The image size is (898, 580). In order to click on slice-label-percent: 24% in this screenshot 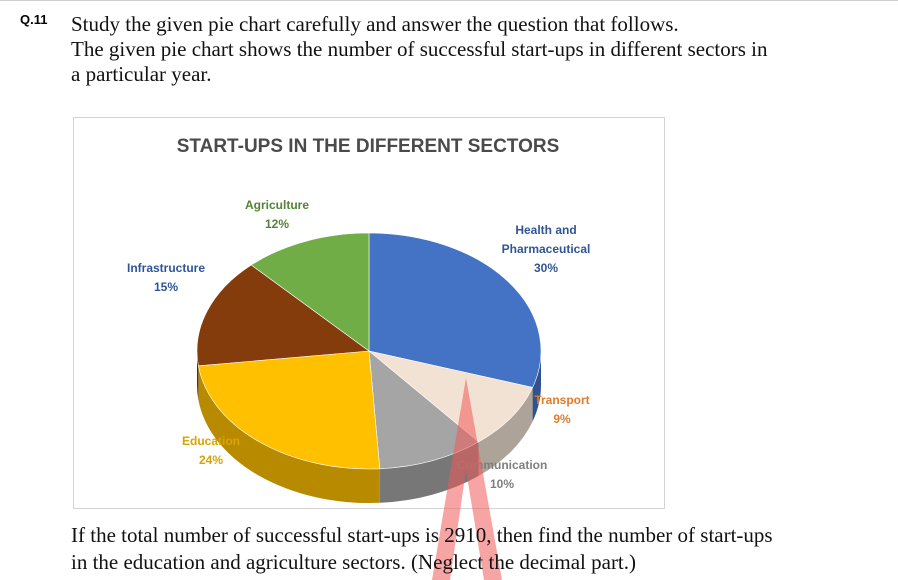, I will do `click(211, 460)`.